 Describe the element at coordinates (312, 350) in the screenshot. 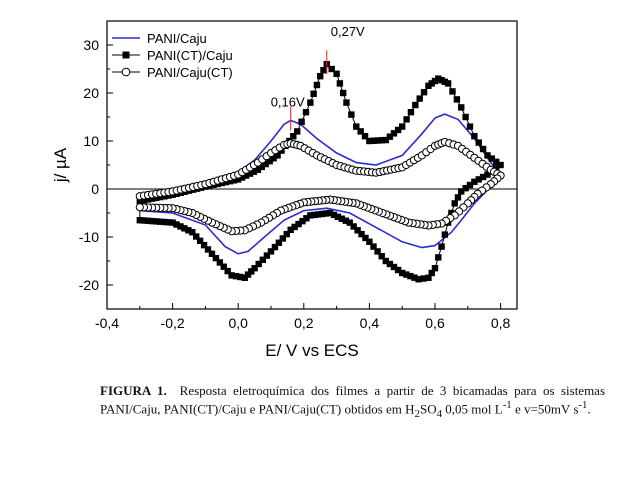

I see `x-axis-label: E/ V vs ECS` at that location.